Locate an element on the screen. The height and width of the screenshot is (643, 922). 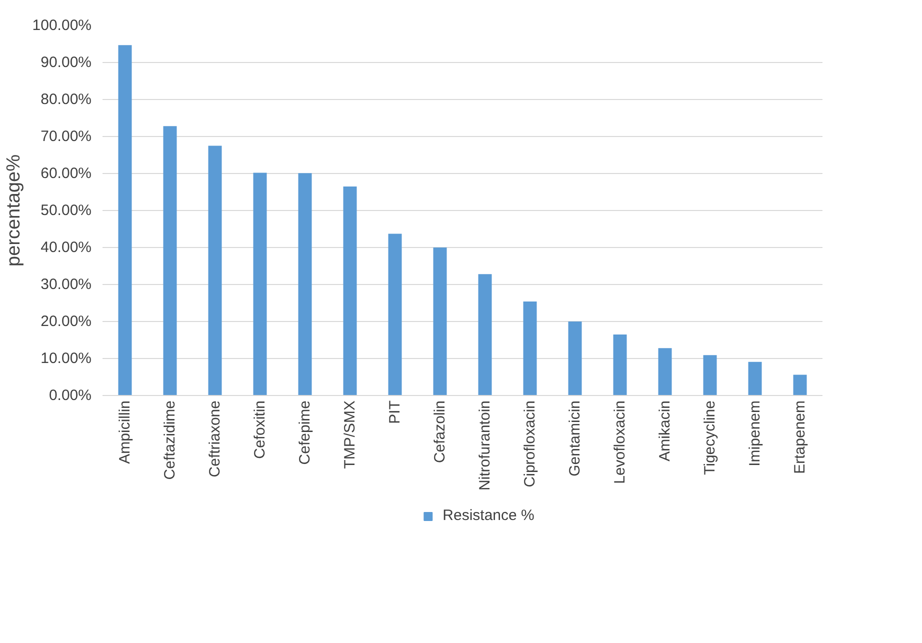
y-tick-label: 70.00% is located at coordinates (66, 136).